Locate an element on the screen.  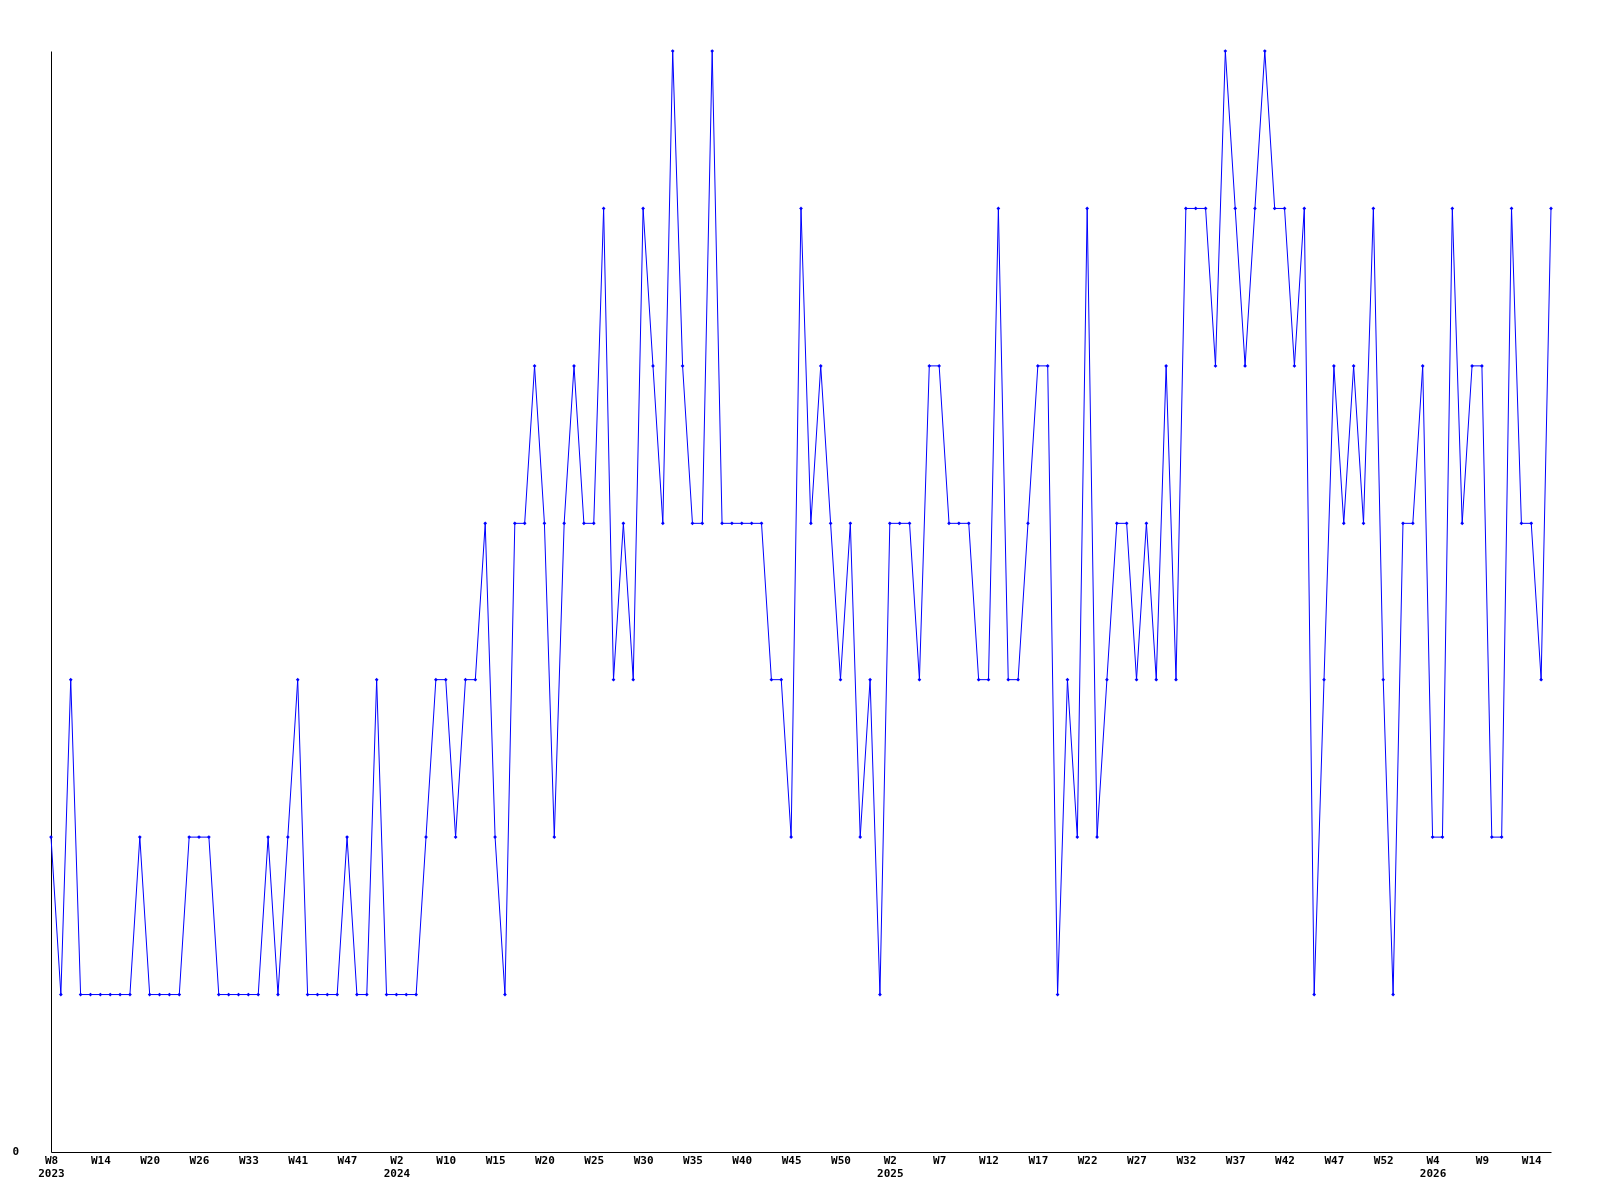
x-tick-label: W7 is located at coordinates (940, 1160).